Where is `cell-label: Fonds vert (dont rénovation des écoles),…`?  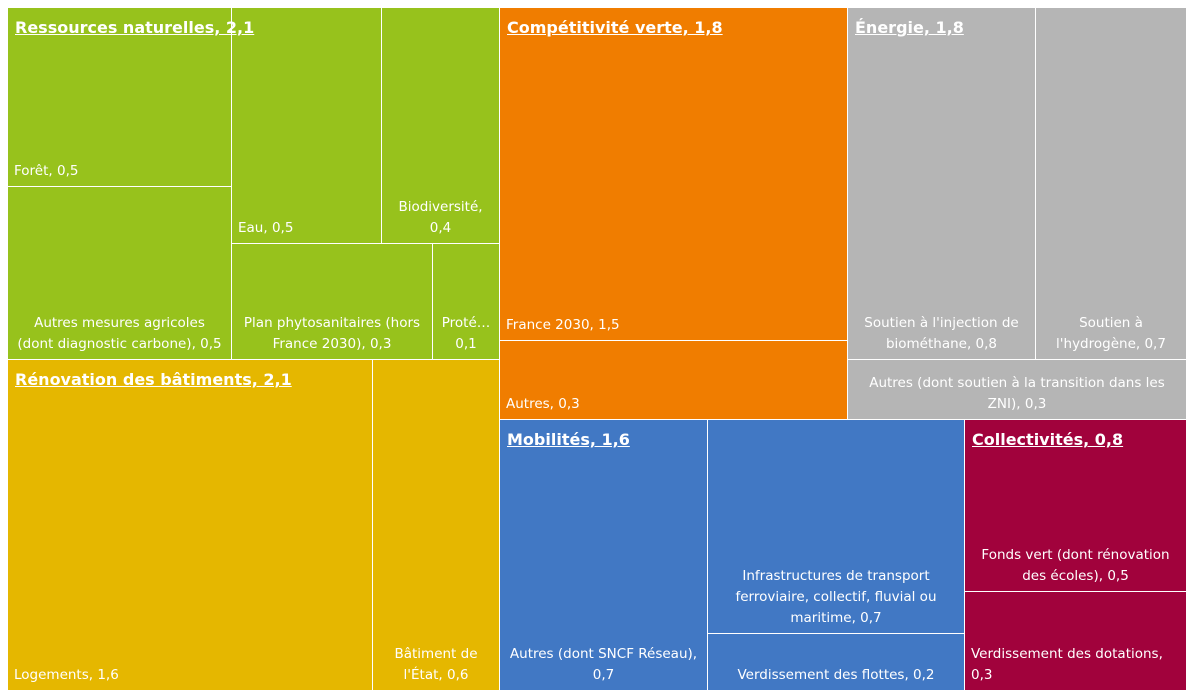
cell-label: Fonds vert (dont rénovation des écoles),… is located at coordinates (1075, 565).